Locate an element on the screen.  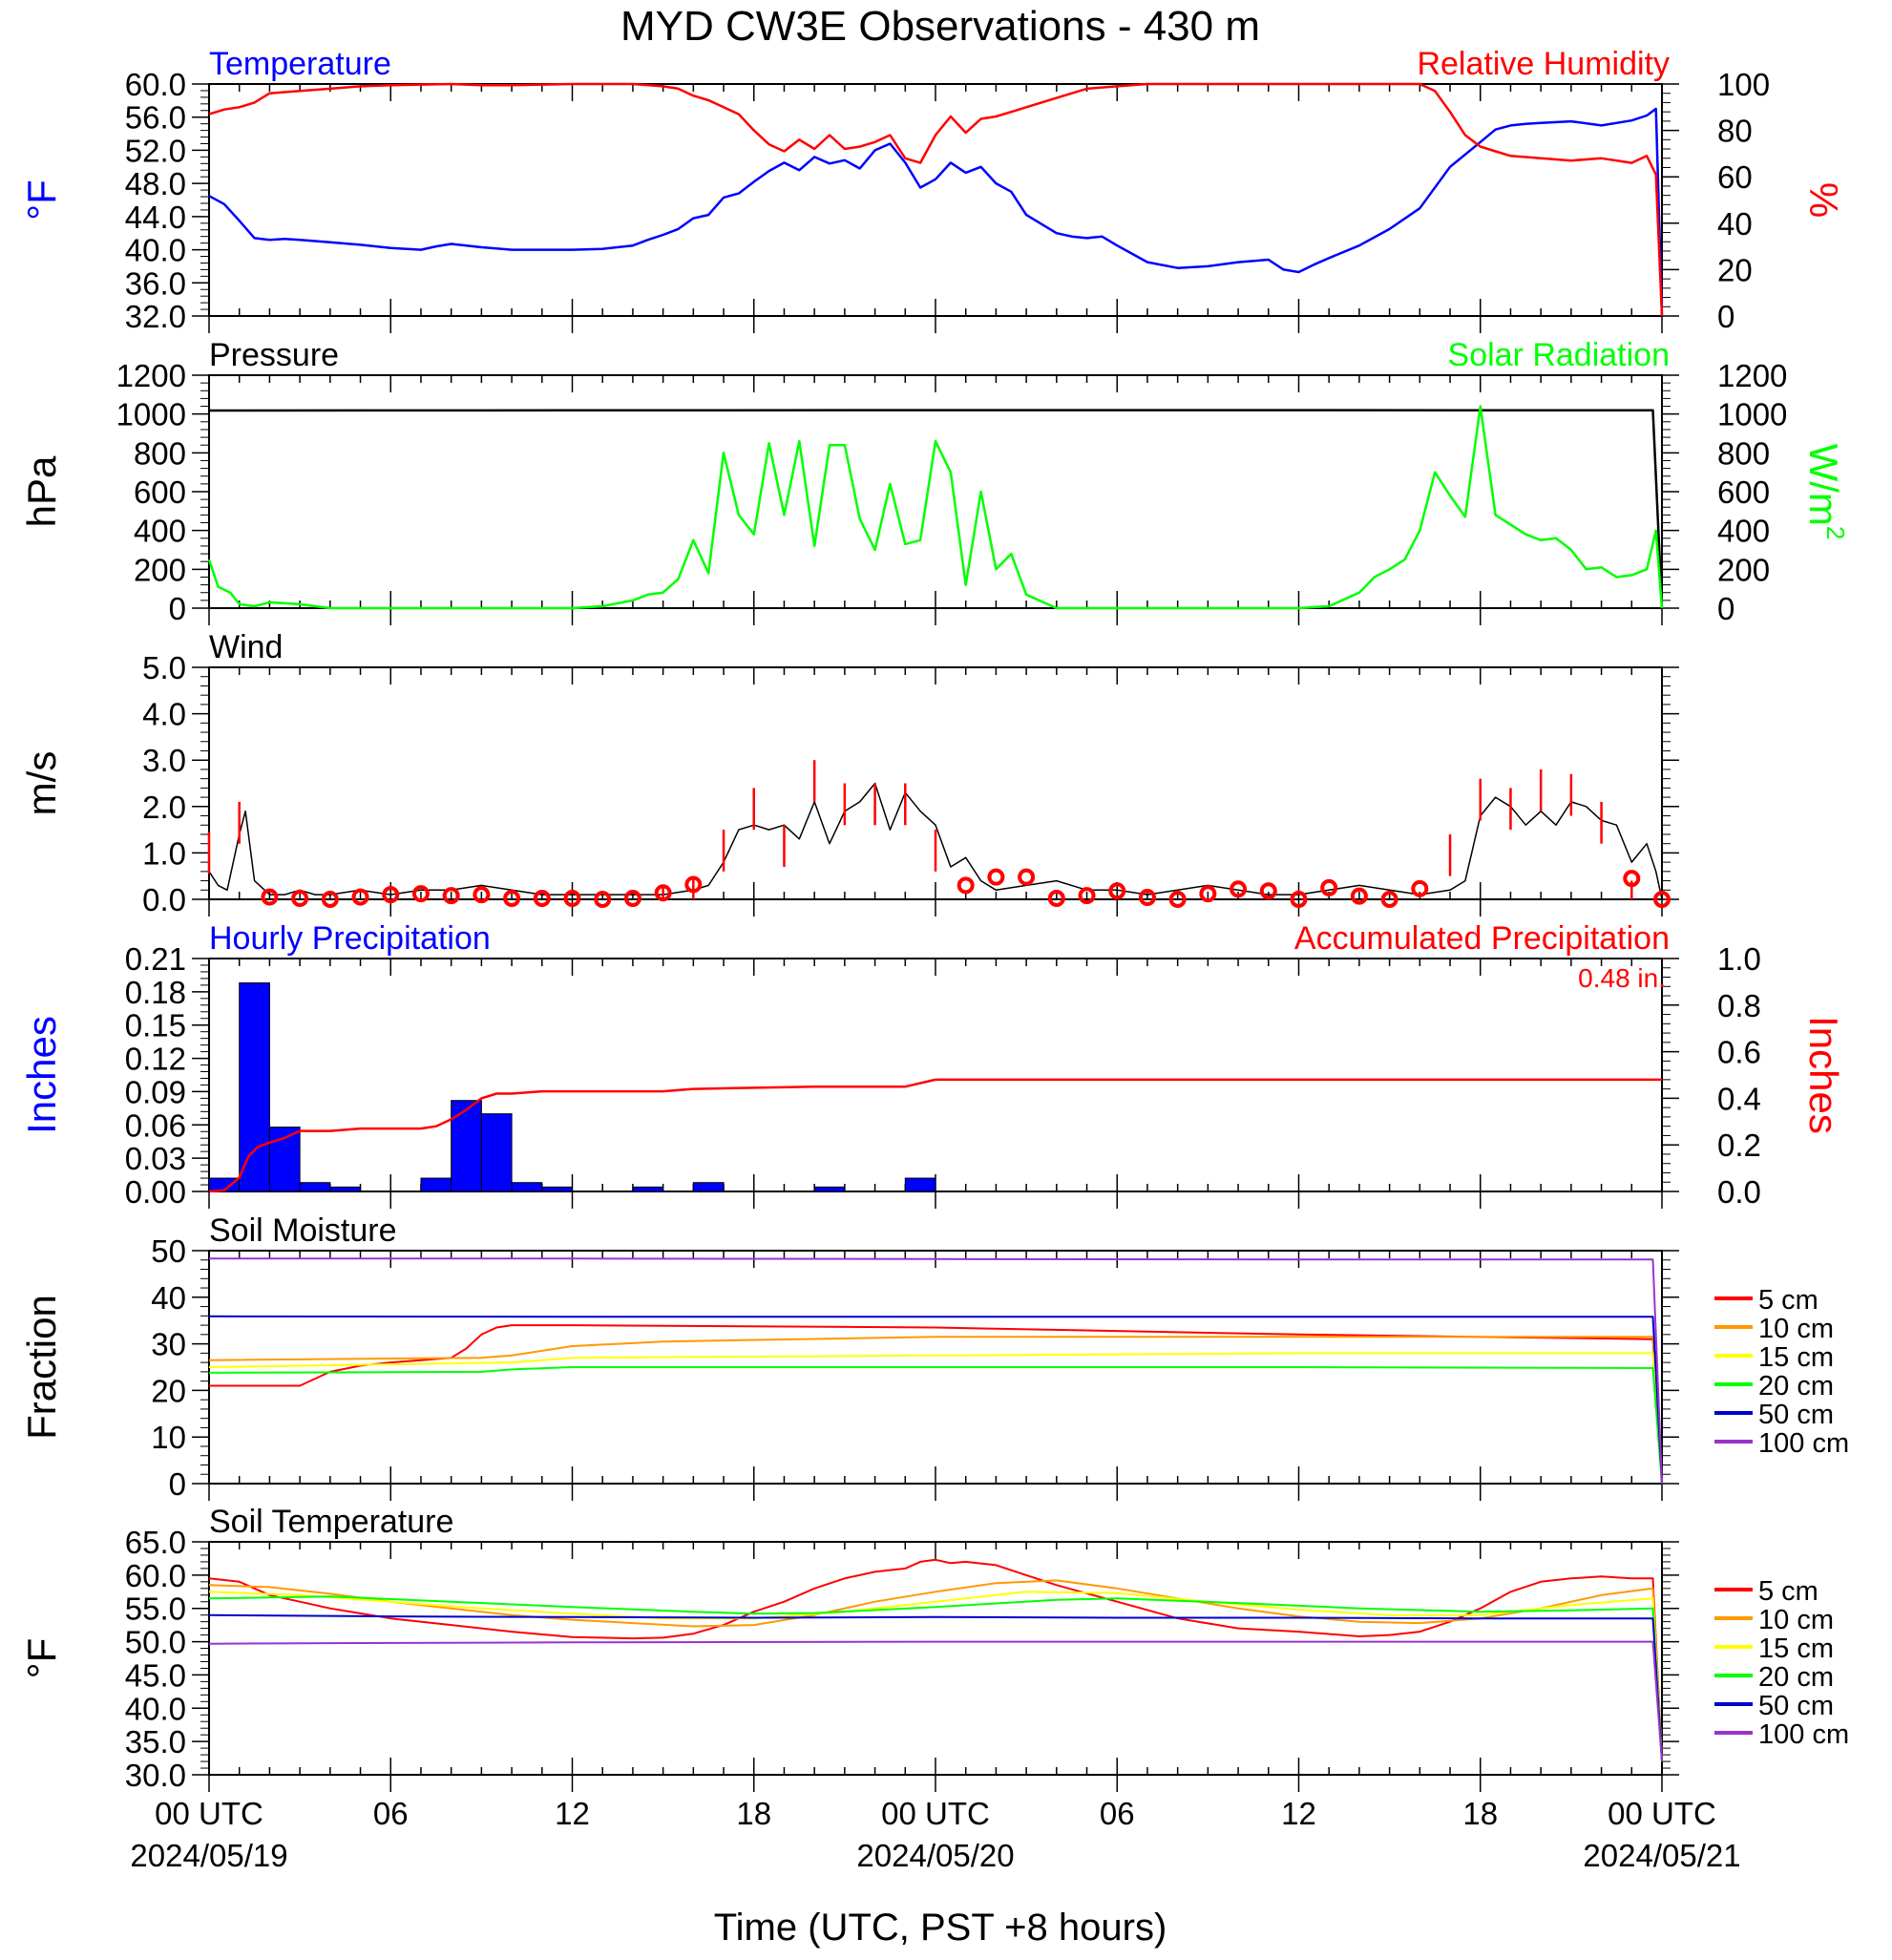
y-tick-label-left: 200 is located at coordinates (160, 569).